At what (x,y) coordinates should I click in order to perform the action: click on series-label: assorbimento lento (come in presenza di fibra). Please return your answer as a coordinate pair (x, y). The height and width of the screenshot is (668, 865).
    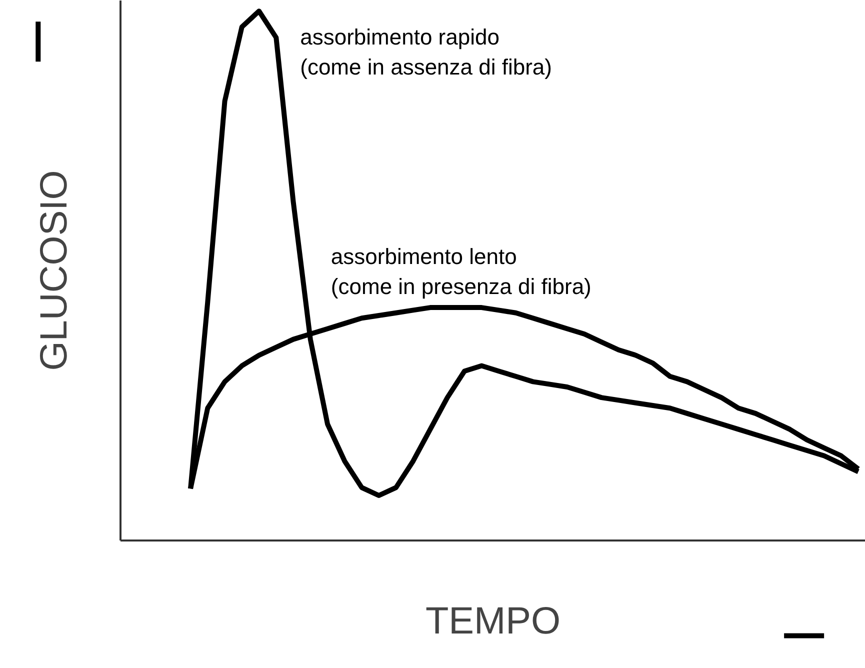
    Looking at the image, I should click on (461, 272).